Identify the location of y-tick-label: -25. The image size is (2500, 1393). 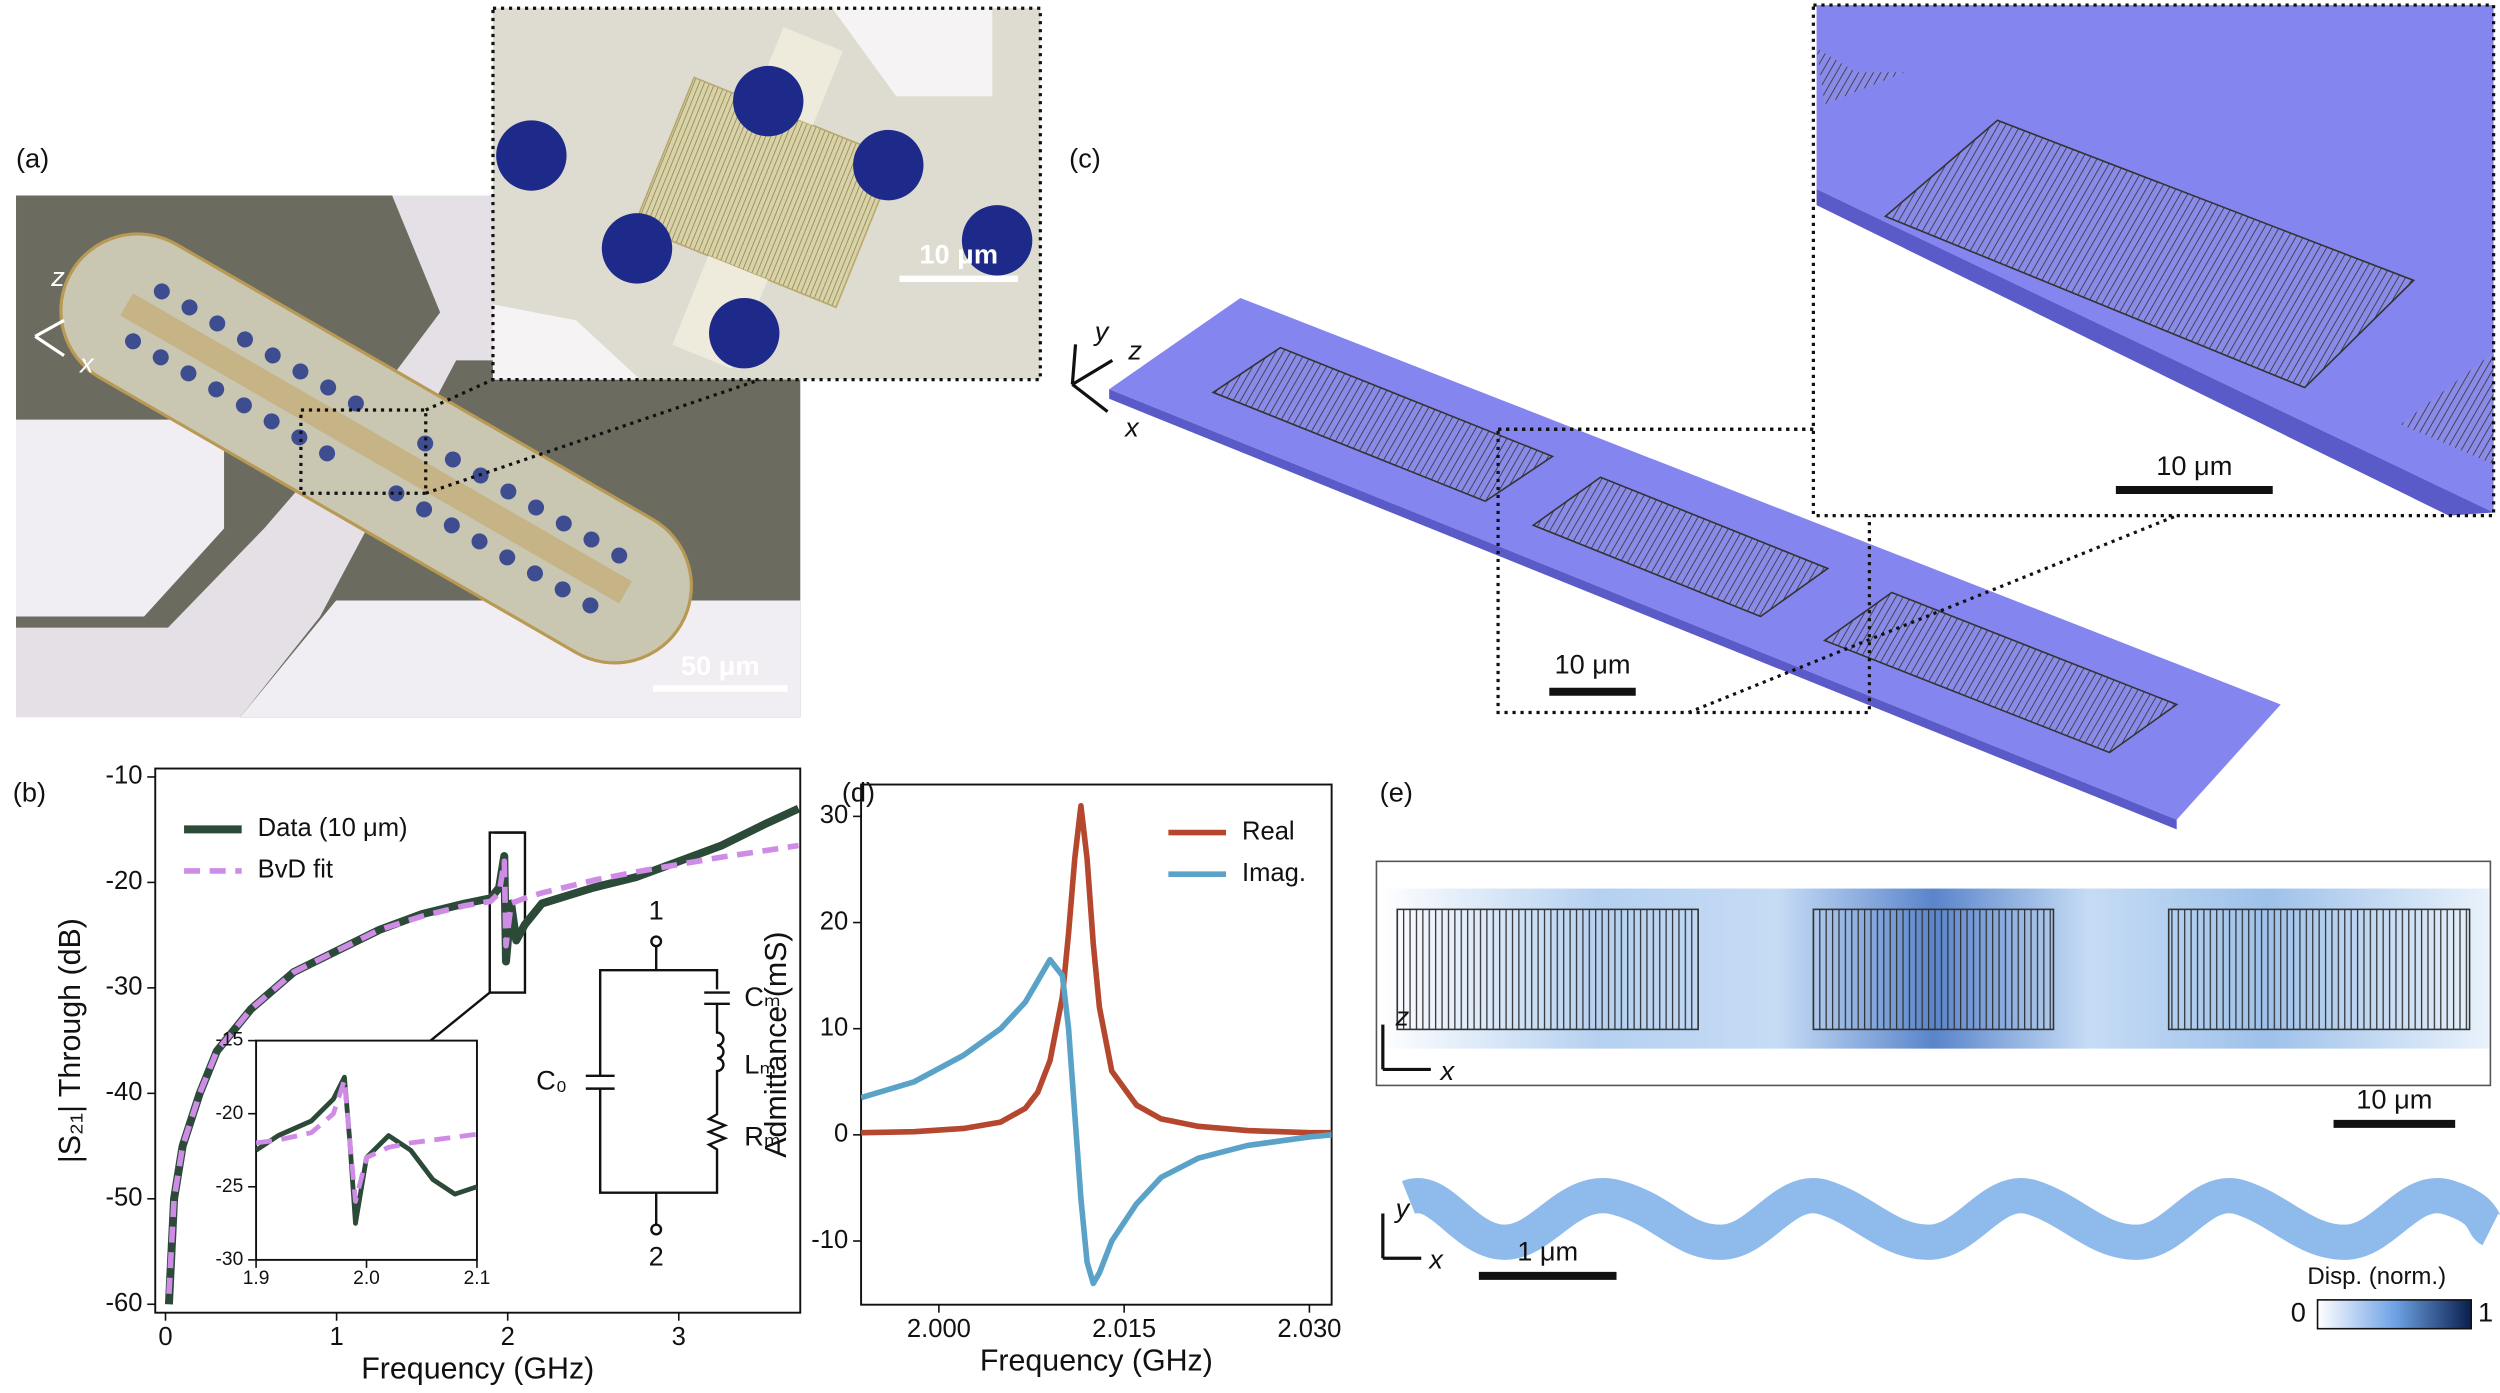
(230, 1186).